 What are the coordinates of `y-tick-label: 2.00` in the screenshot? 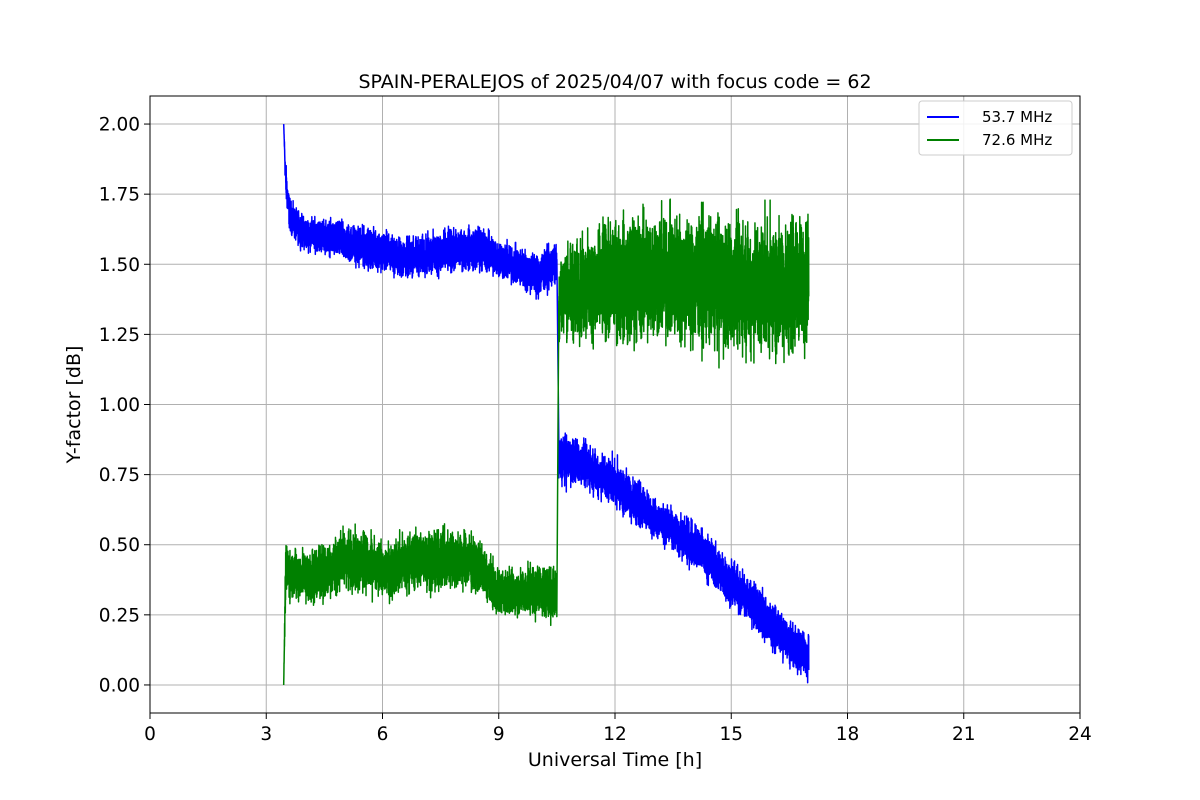 It's located at (119, 125).